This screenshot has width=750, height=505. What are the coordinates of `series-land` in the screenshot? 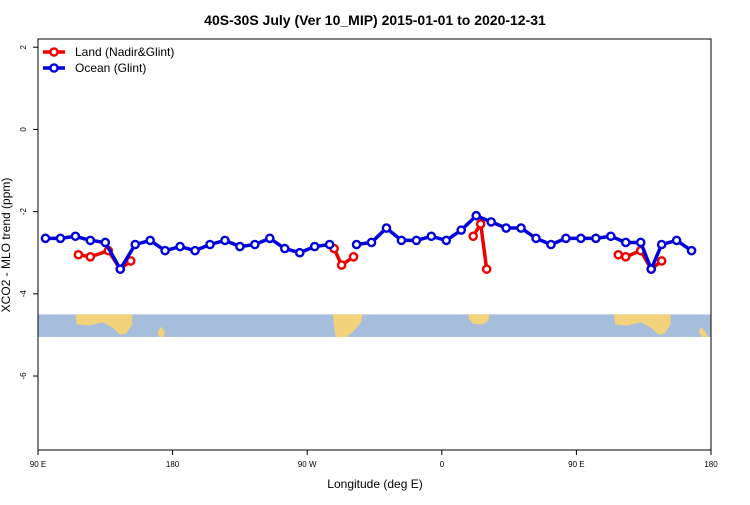 It's located at (370, 246).